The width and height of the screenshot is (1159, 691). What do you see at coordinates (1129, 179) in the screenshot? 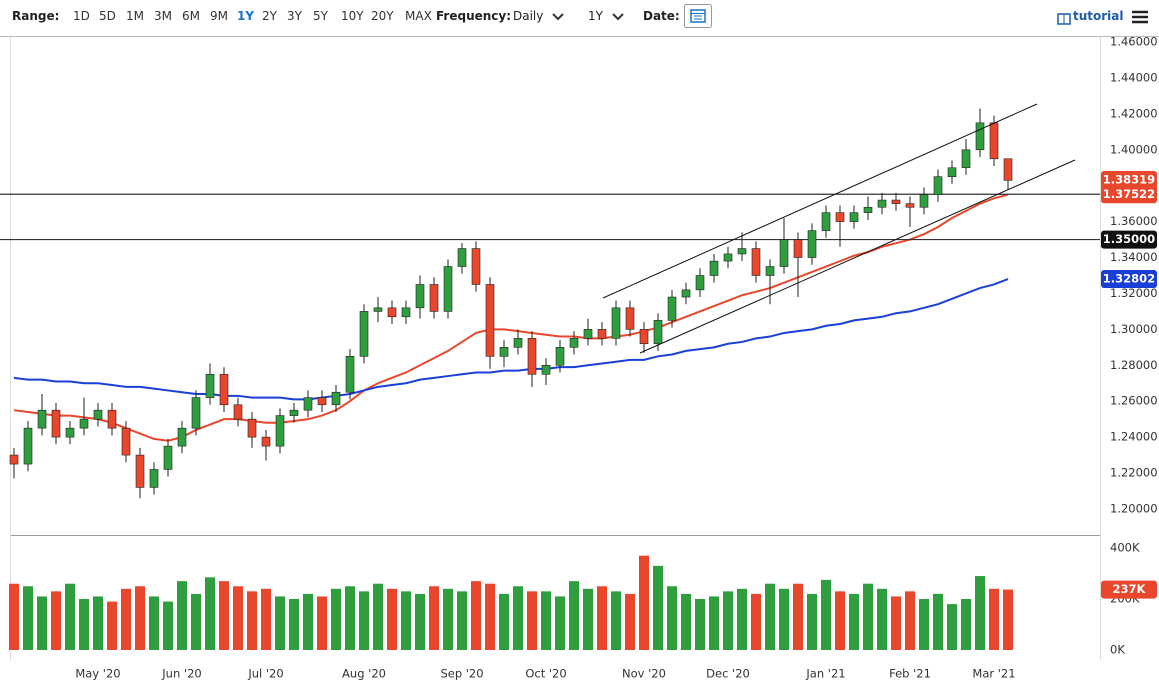
I see `price-badge-label: 1.38319` at bounding box center [1129, 179].